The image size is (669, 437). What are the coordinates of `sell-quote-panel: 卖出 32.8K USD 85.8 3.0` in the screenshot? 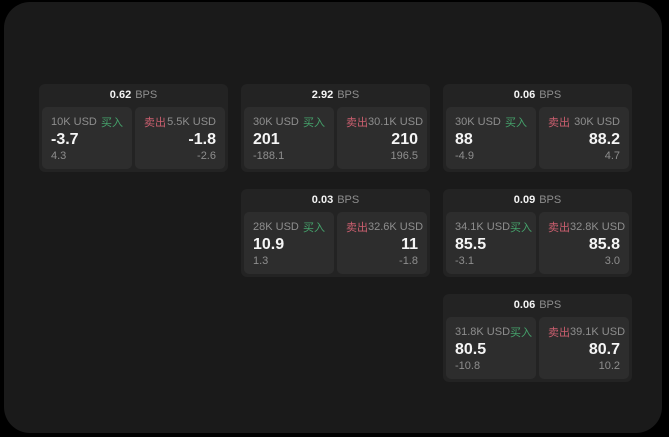 It's located at (584, 243).